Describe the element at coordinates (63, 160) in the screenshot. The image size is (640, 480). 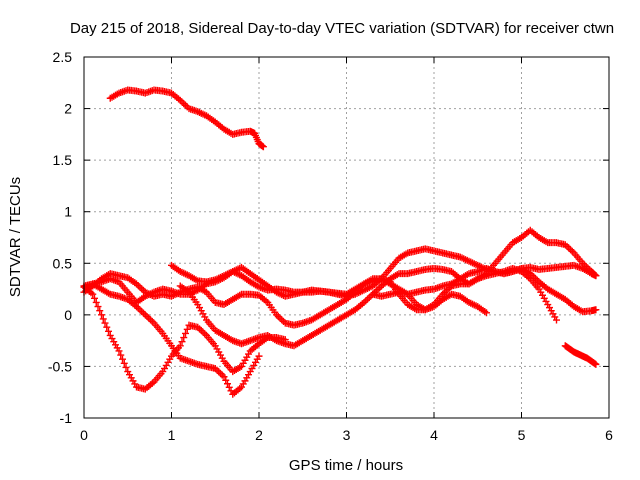
I see `y-tick-label: 1.5` at that location.